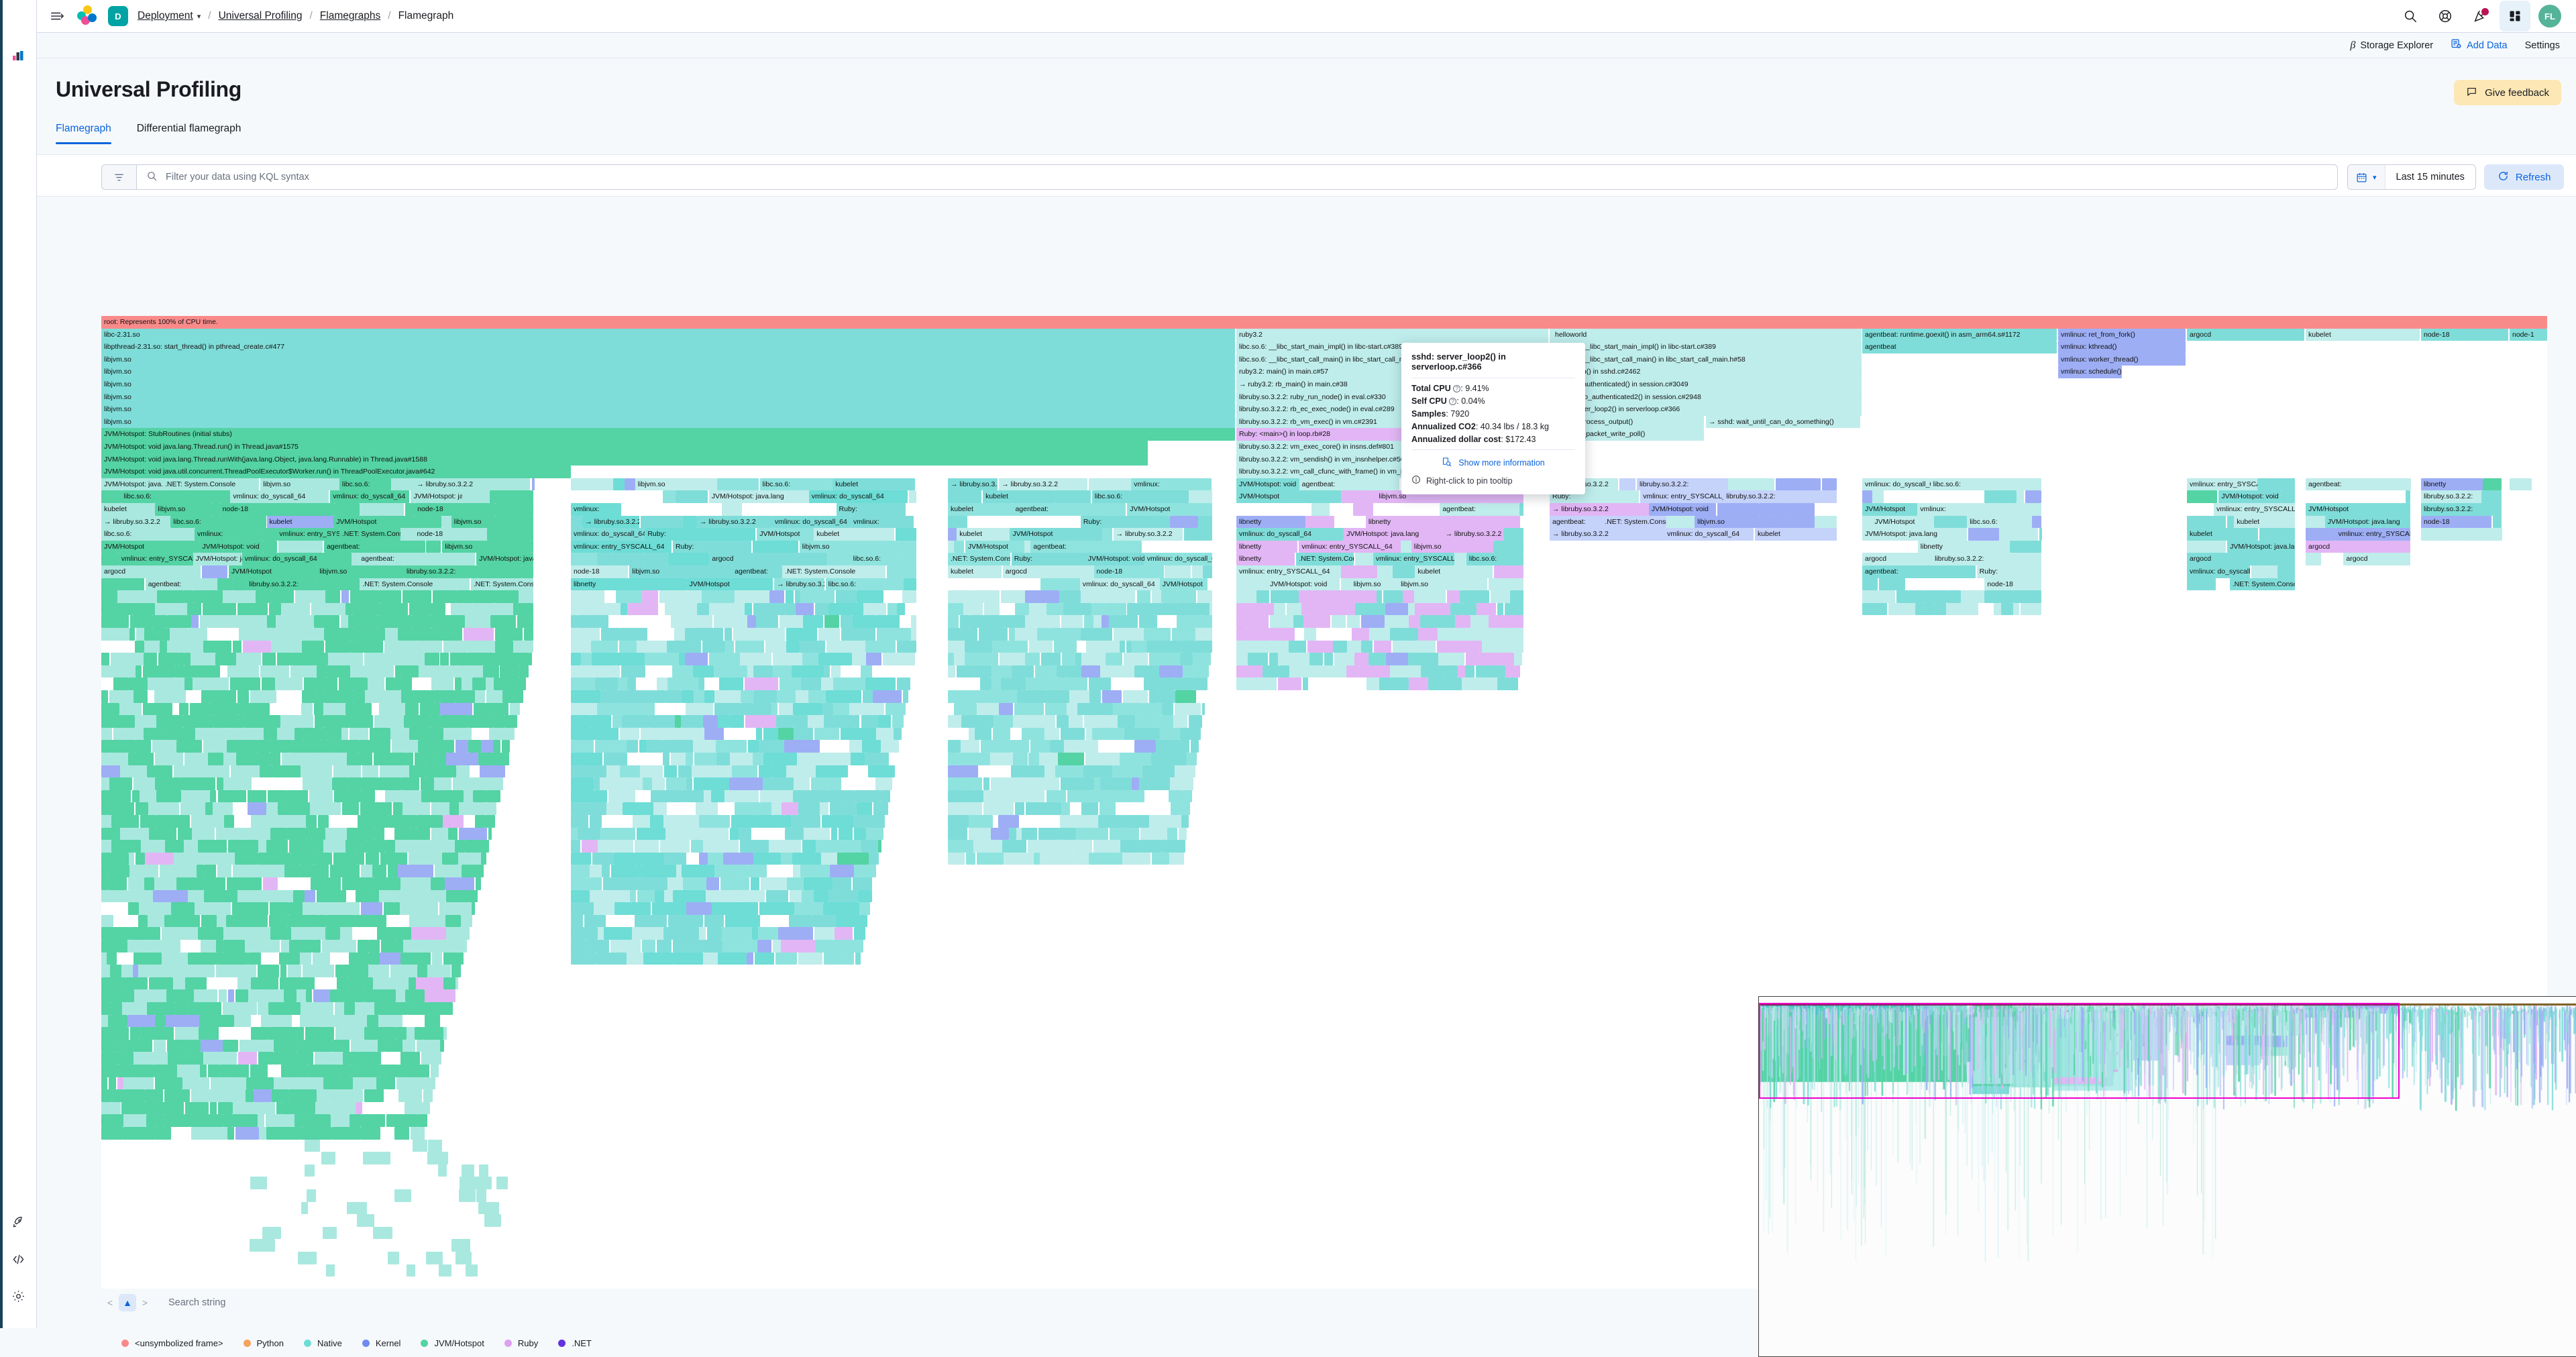 This screenshot has width=2576, height=1357. Describe the element at coordinates (610, 522) in the screenshot. I see `flamegraph-frame: → libruby.so.3.2.2` at that location.